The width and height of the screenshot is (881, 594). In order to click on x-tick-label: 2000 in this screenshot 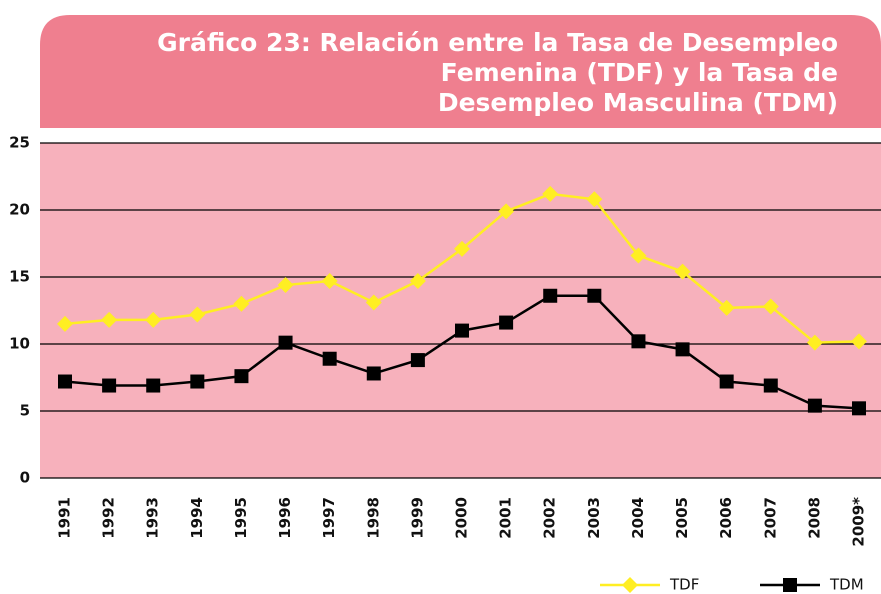, I will do `click(462, 518)`.